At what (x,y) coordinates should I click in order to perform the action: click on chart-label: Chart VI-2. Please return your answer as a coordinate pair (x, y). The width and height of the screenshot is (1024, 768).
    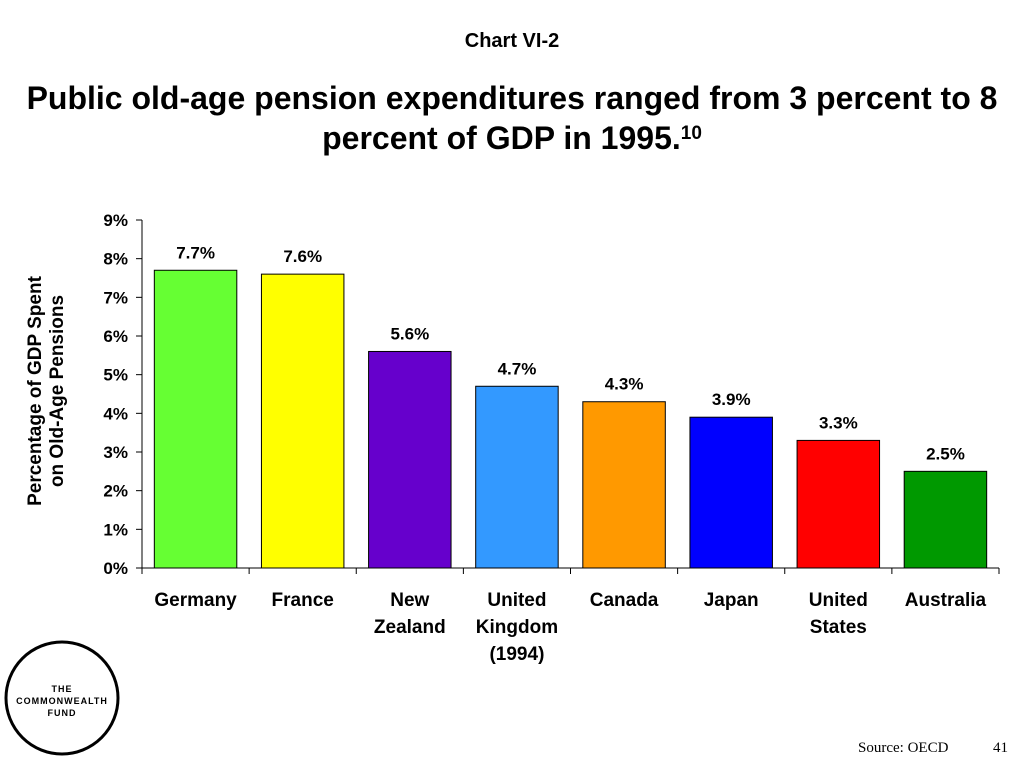
    Looking at the image, I should click on (512, 41).